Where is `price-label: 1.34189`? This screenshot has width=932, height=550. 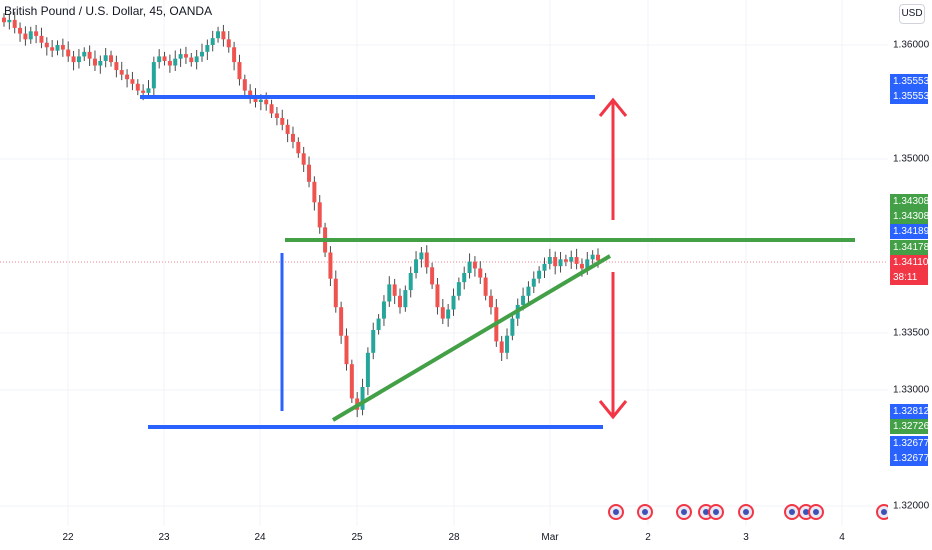 price-label: 1.34189 is located at coordinates (909, 231).